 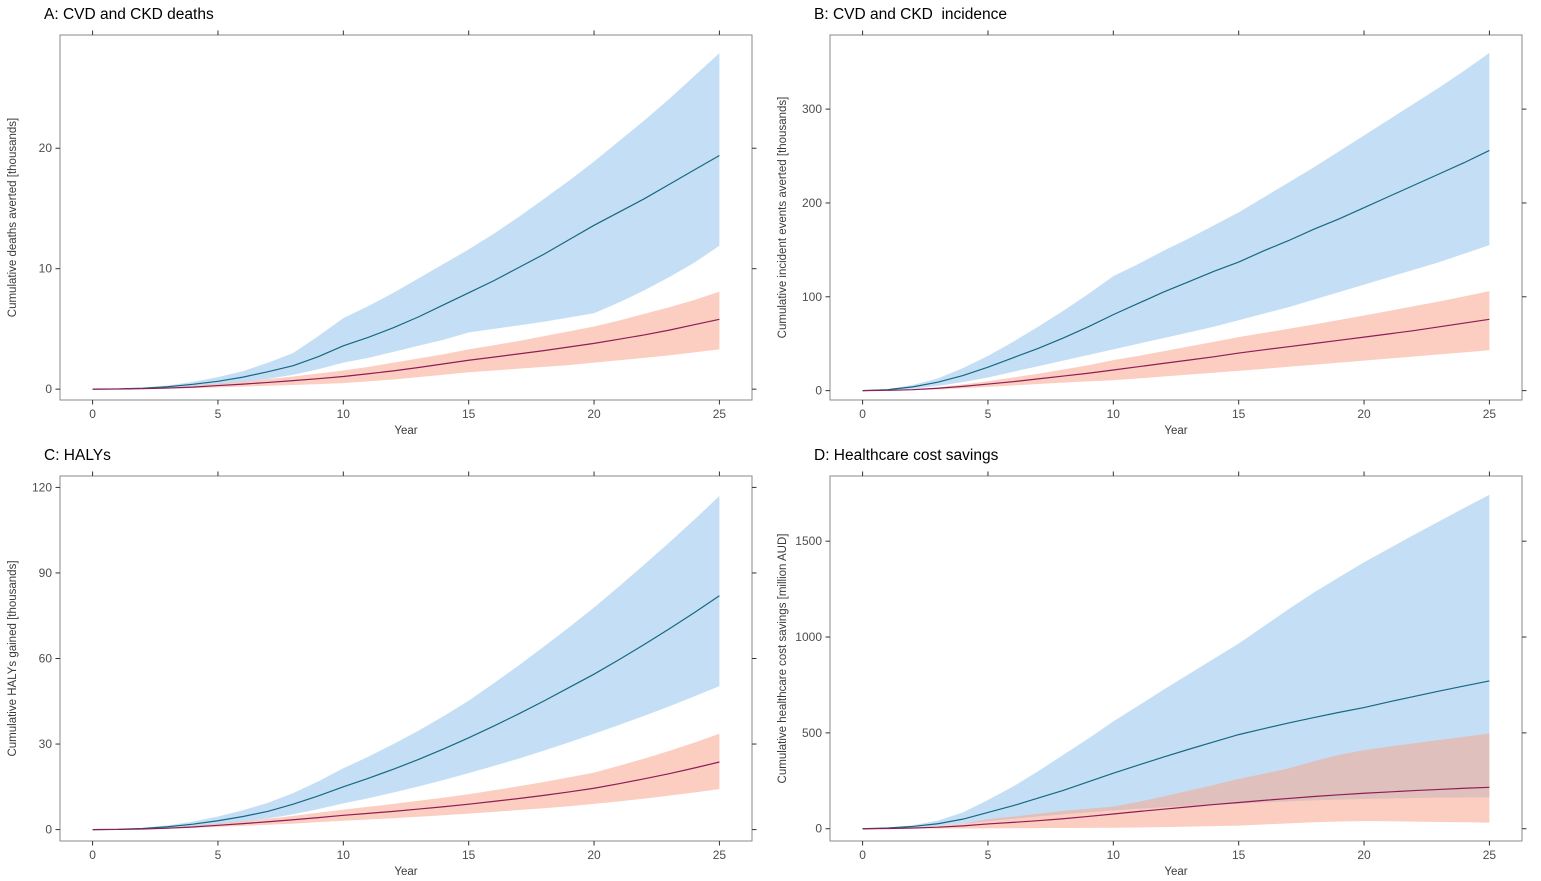 What do you see at coordinates (42, 487) in the screenshot?
I see `svg-text: 120` at bounding box center [42, 487].